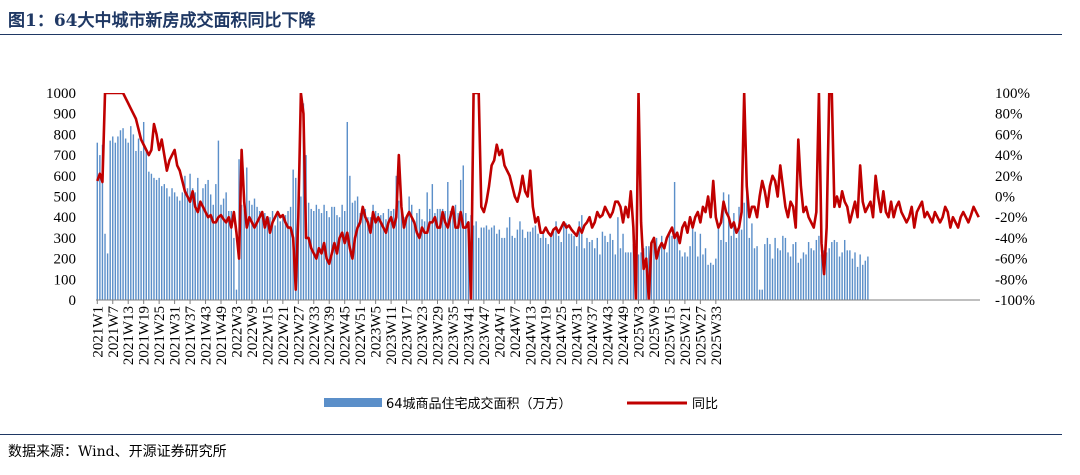 The width and height of the screenshot is (1080, 475). I want to click on x-tick-label: 2022W27, so click(299, 336).